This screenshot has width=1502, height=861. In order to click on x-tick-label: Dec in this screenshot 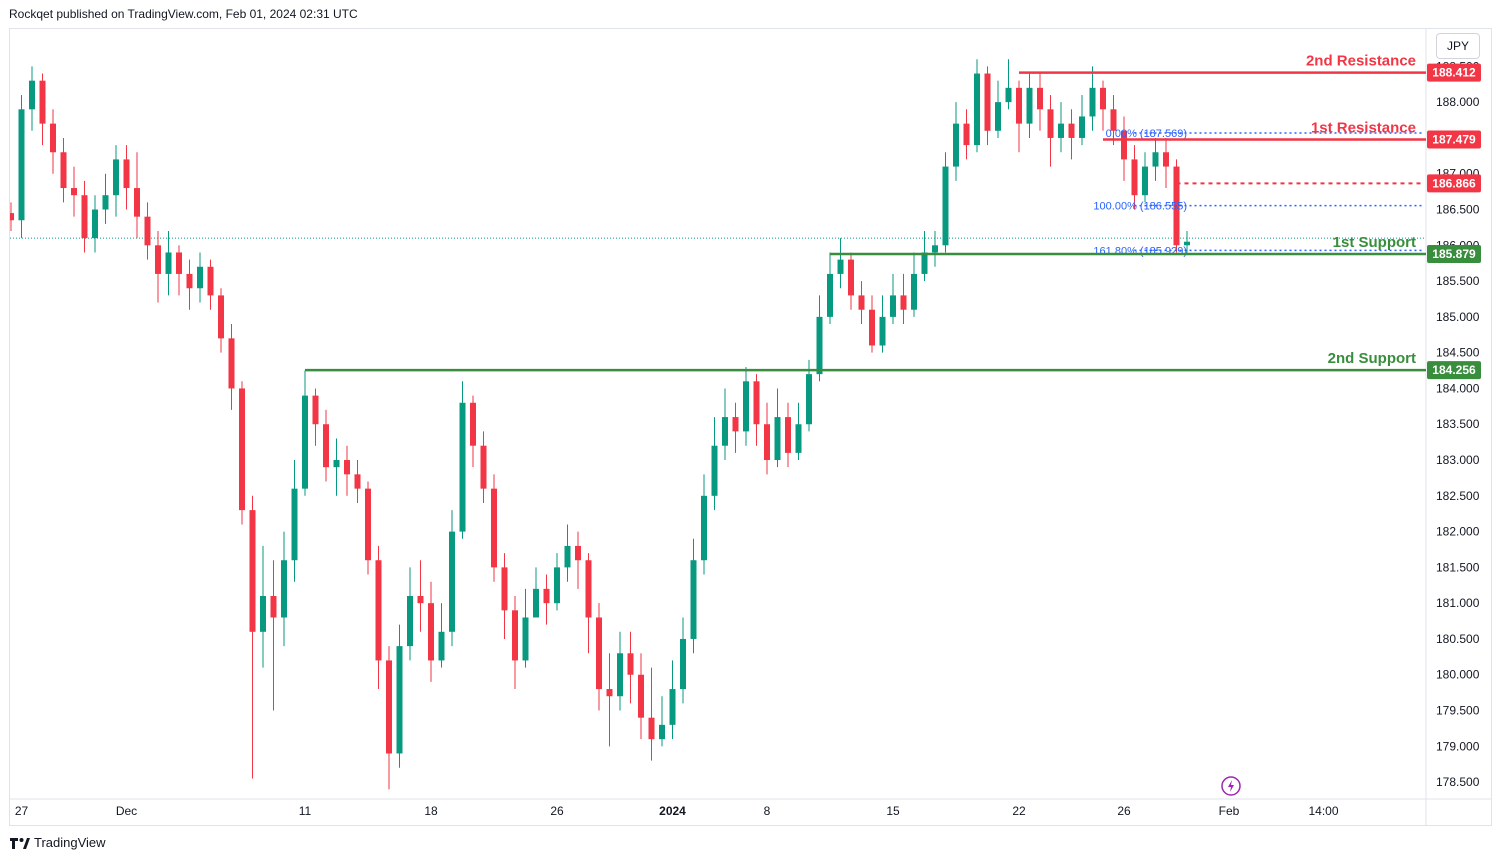, I will do `click(126, 811)`.